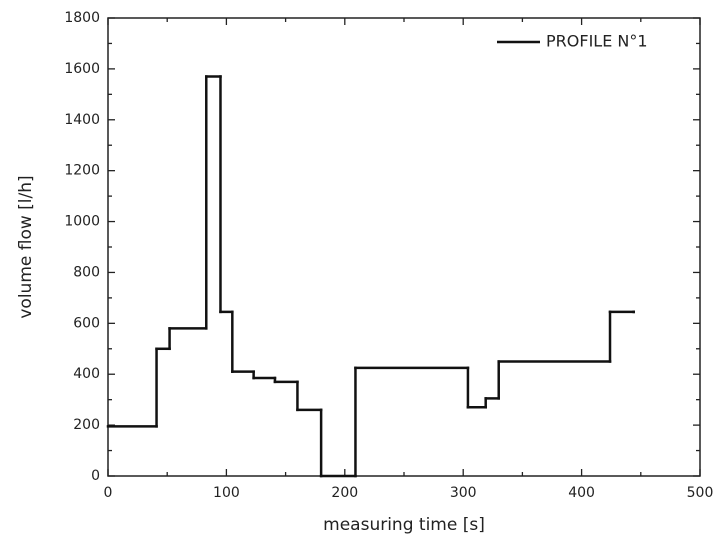  What do you see at coordinates (82, 18) in the screenshot?
I see `y-tick-label: 1800` at bounding box center [82, 18].